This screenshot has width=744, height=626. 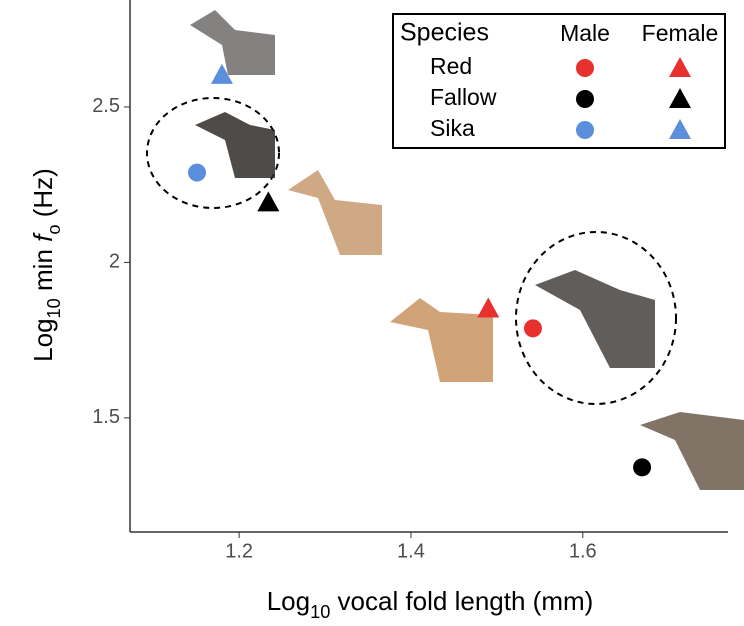 I want to click on x-label: Log10 vocal fold length (mm), so click(x=430, y=604).